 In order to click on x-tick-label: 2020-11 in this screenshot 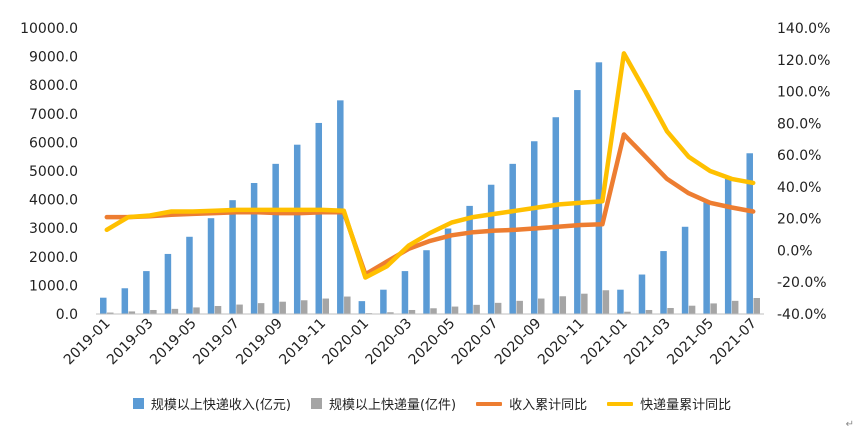, I will do `click(561, 342)`.